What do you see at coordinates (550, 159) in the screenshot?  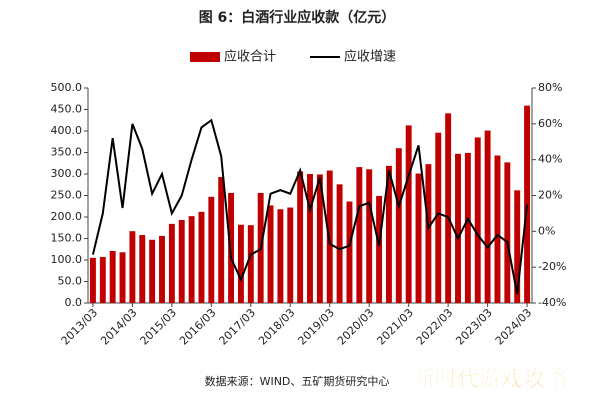 I see `y2-tick-label: 40%` at bounding box center [550, 159].